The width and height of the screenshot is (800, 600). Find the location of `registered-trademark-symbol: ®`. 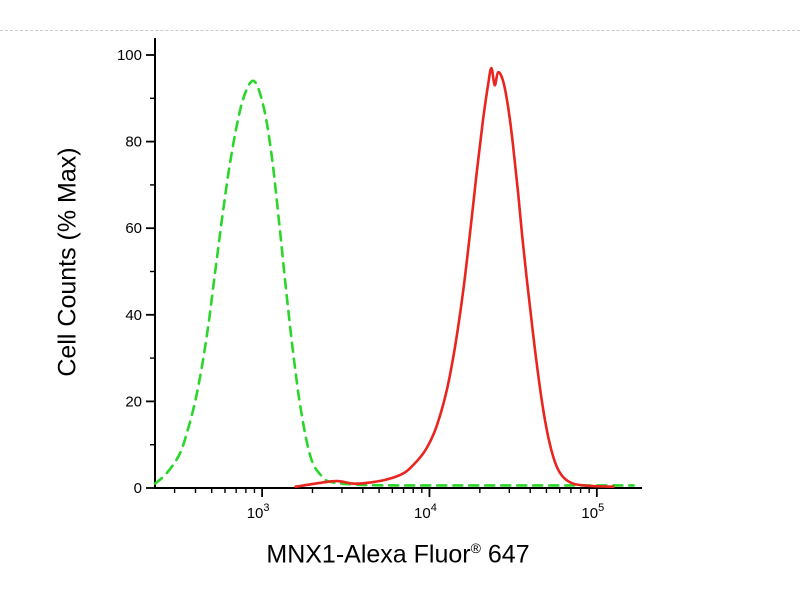

registered-trademark-symbol: ® is located at coordinates (475, 548).